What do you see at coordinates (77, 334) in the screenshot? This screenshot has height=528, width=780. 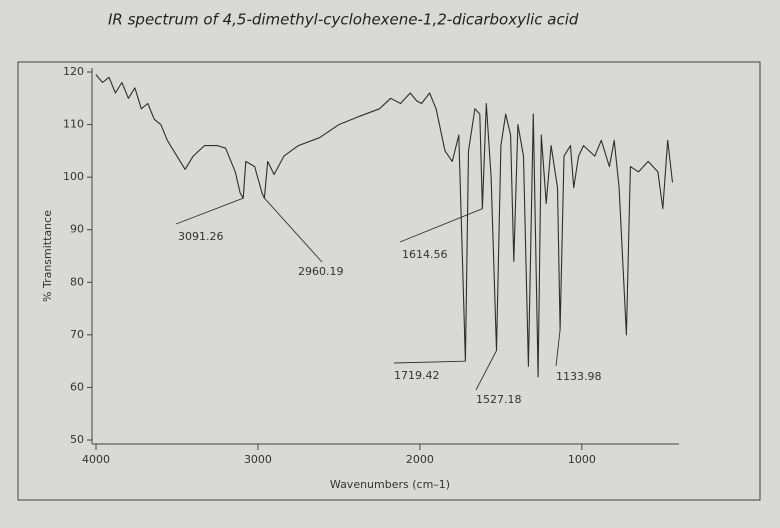 I see `y-tick-label: 70` at bounding box center [77, 334].